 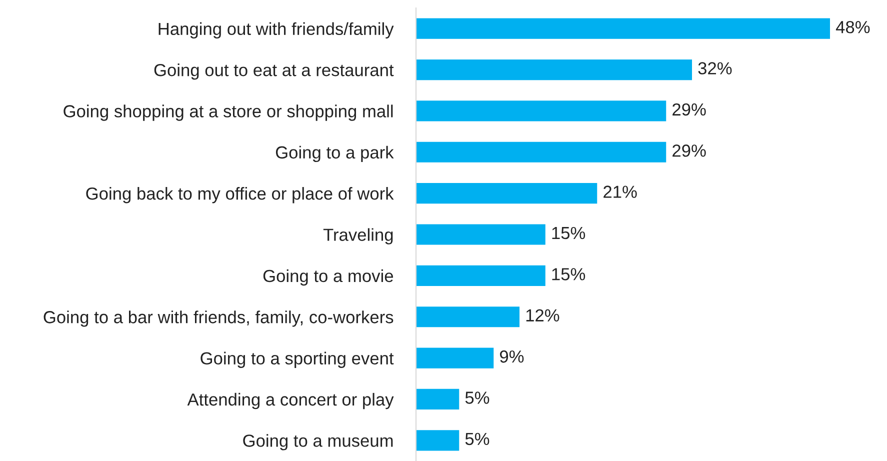 I want to click on y-tick-label: Going shopping at a store or shopping mall, so click(x=228, y=112).